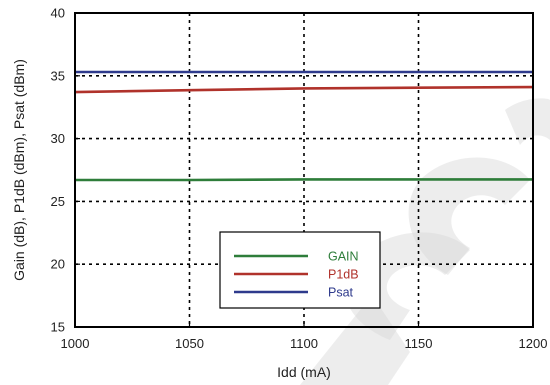 This screenshot has height=385, width=550. I want to click on legend-label-p1db: P1dB, so click(343, 275).